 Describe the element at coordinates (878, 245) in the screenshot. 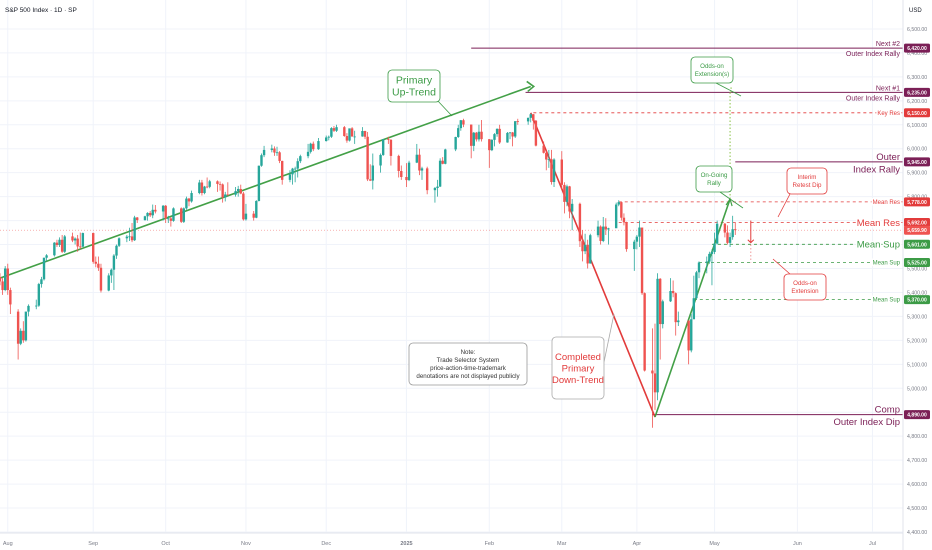

I see `level-label: Mean Sup` at that location.